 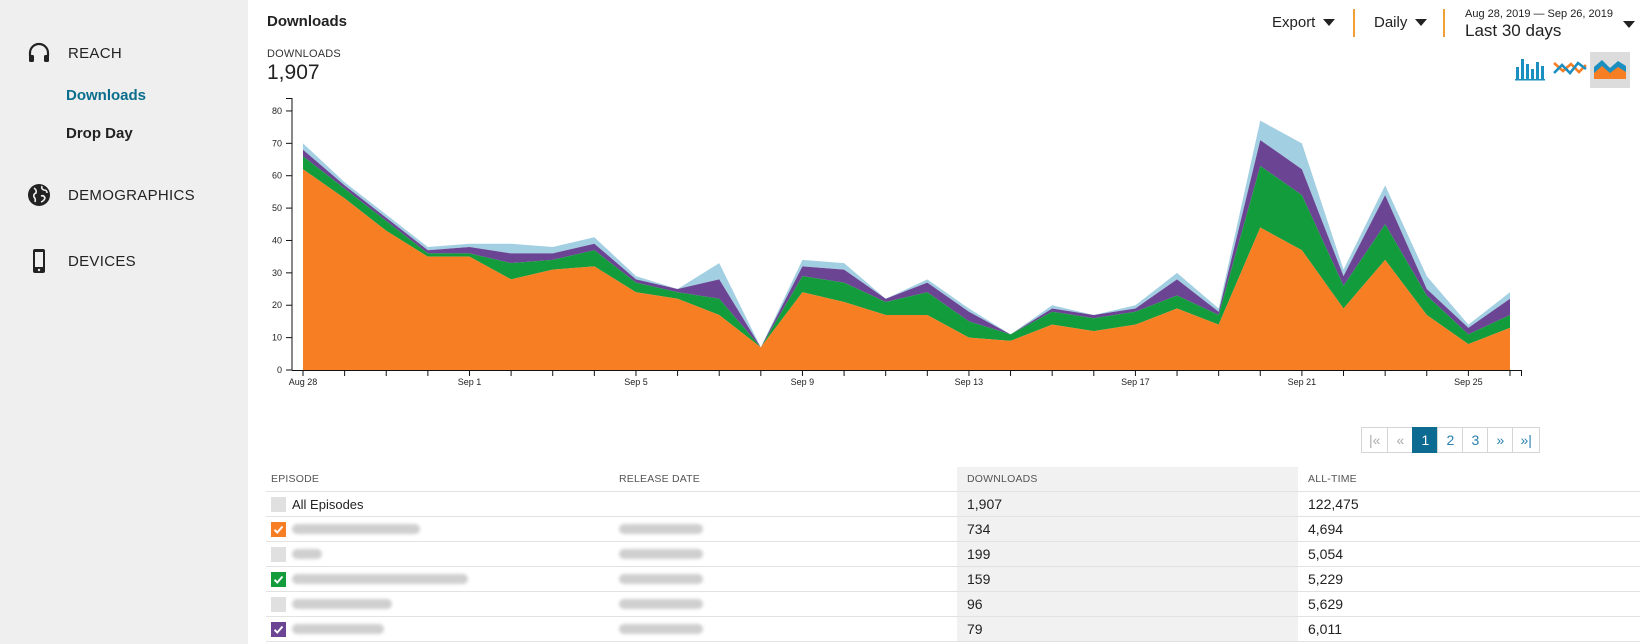 I want to click on y-tick-label: 0, so click(x=279, y=370).